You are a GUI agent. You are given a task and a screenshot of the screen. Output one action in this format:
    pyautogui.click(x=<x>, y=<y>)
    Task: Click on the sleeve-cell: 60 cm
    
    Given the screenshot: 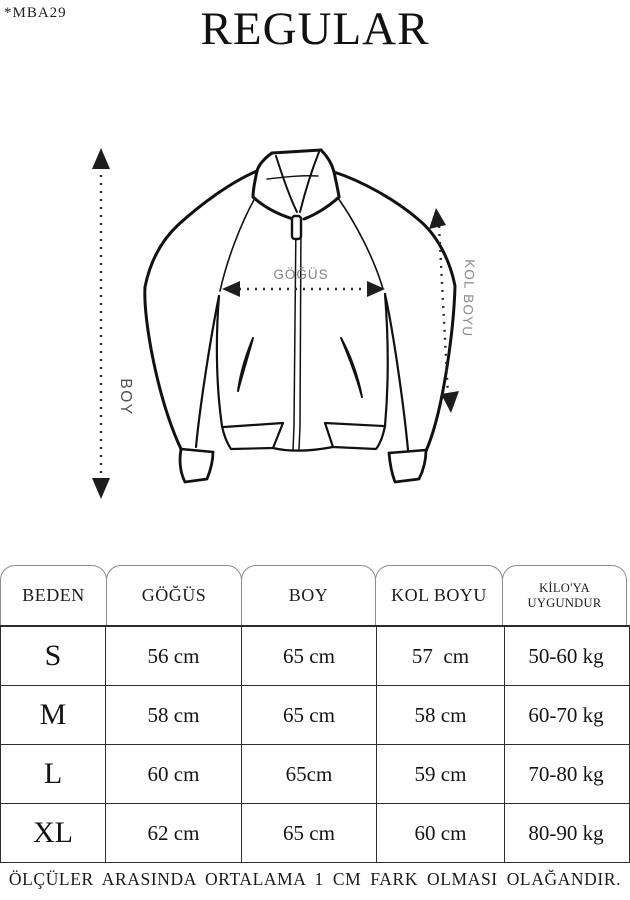 What is the action you would take?
    pyautogui.click(x=441, y=833)
    